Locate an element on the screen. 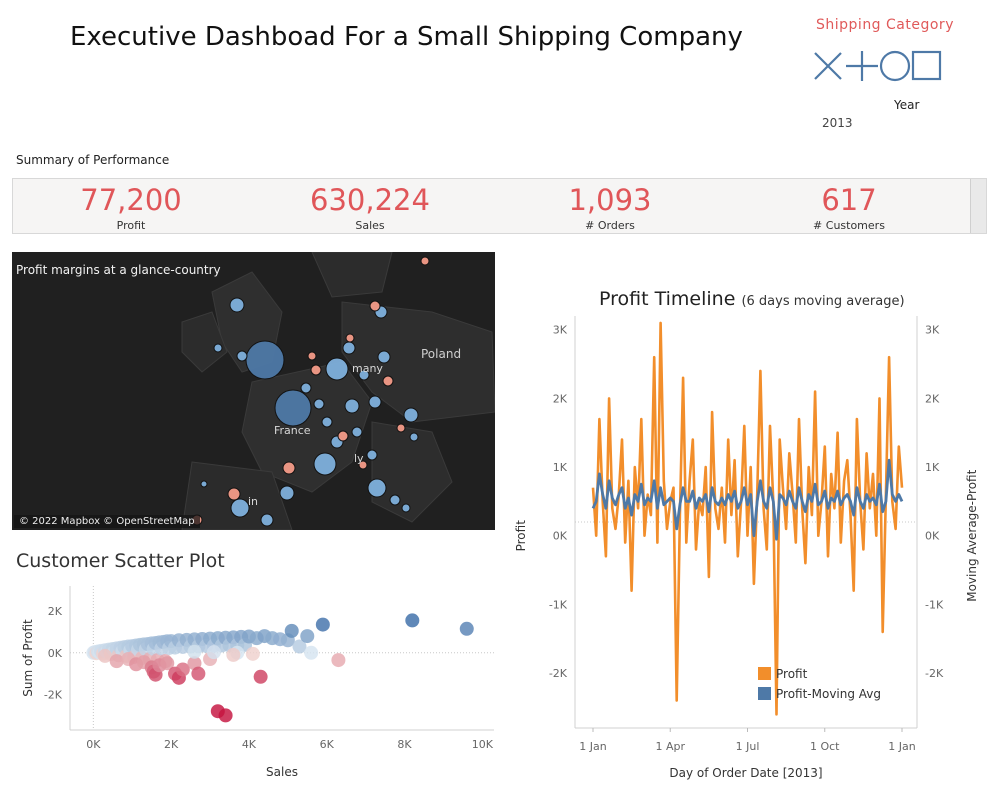 This screenshot has height=799, width=999. kpi-scrollbar is located at coordinates (978, 206).